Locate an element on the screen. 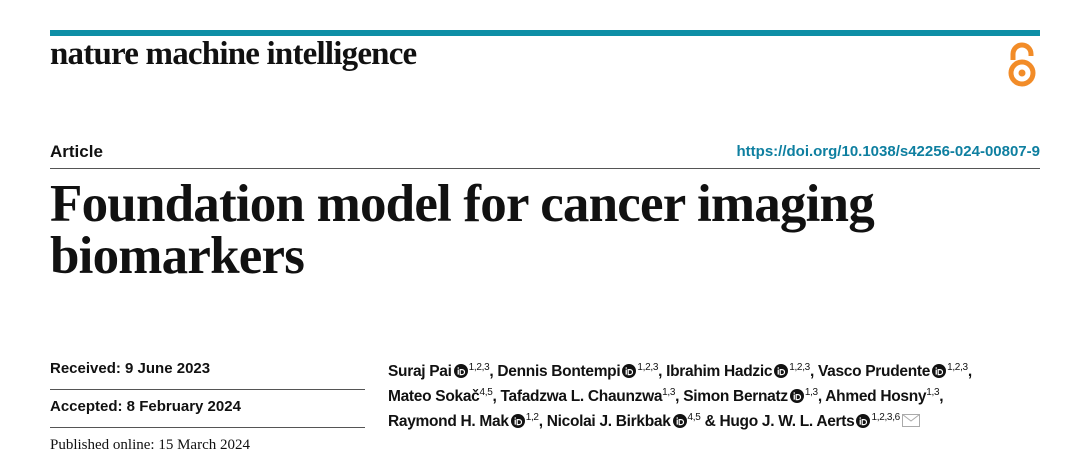 The image size is (1080, 462). author-name: Raymond H. Mak is located at coordinates (448, 421).